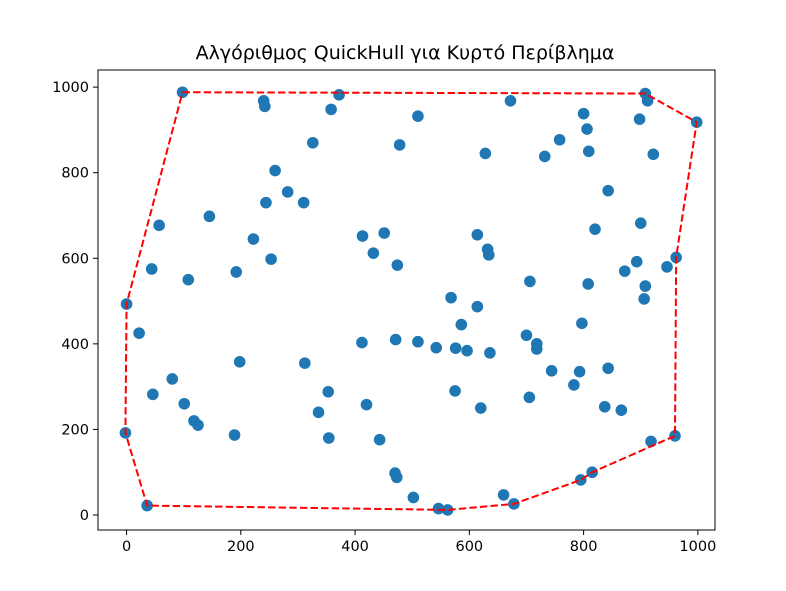 Image resolution: width=786 pixels, height=591 pixels. What do you see at coordinates (126, 547) in the screenshot?
I see `x-tick-label: 0` at bounding box center [126, 547].